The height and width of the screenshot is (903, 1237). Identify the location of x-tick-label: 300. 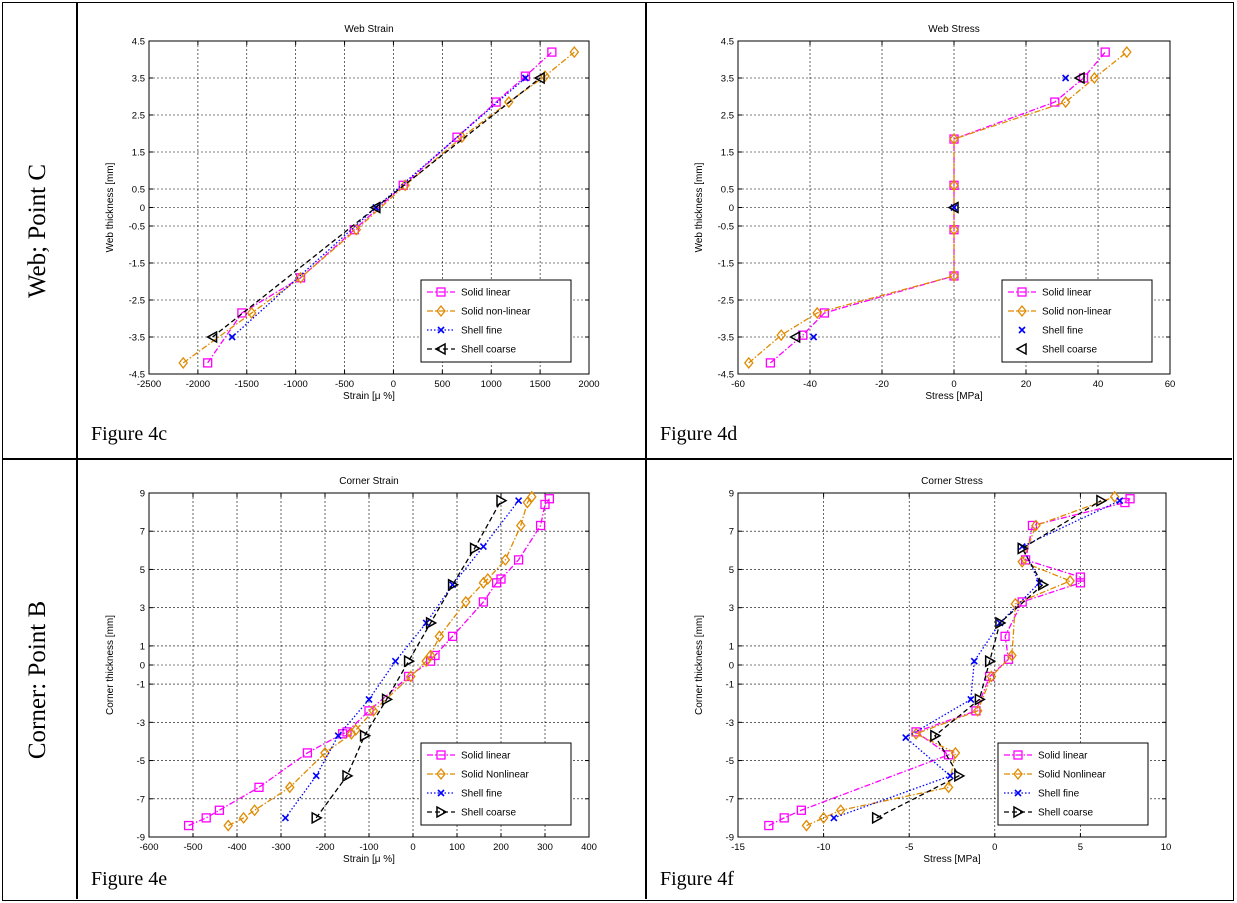
(545, 847).